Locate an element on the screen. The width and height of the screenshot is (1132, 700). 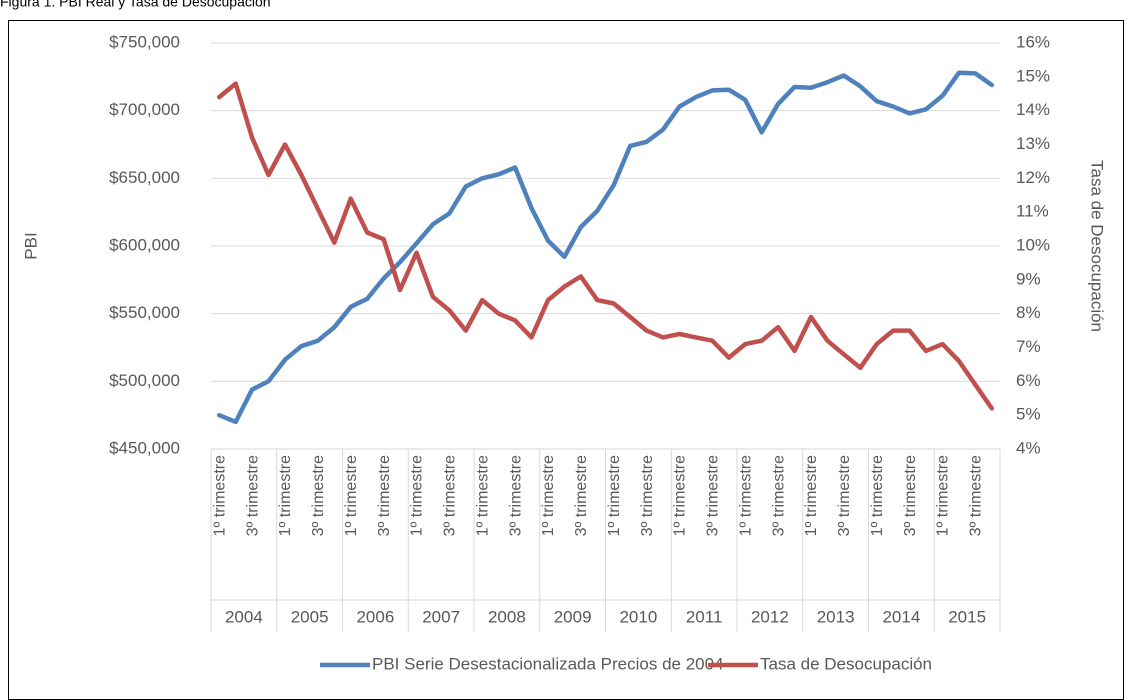
y2-tick-label: 15% is located at coordinates (1033, 75).